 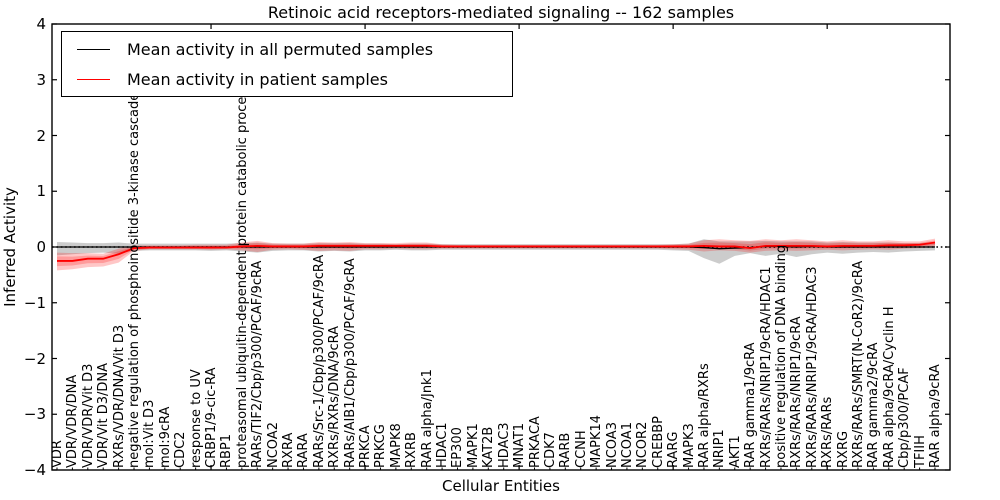 What do you see at coordinates (34, 358) in the screenshot?
I see `y-tick-label: −2` at bounding box center [34, 358].